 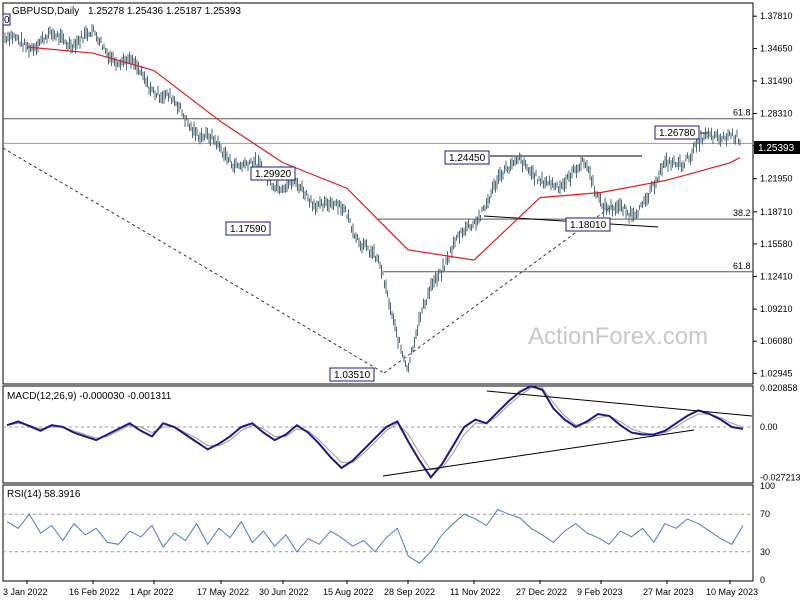 What do you see at coordinates (45, 11) in the screenshot?
I see `symbol-timeframe: GBPUSD,Daily` at bounding box center [45, 11].